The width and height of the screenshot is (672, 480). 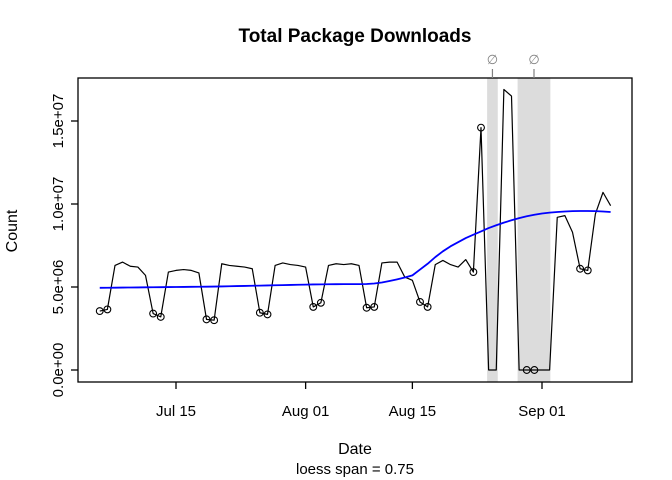 What do you see at coordinates (355, 36) in the screenshot?
I see `chart-title: Total Package Downloads` at bounding box center [355, 36].